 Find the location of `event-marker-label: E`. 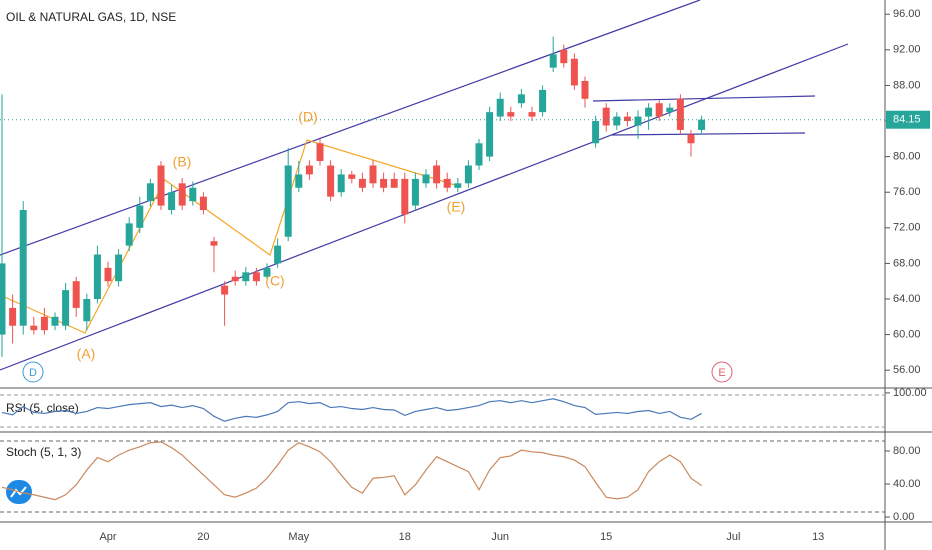

event-marker-label: E is located at coordinates (721, 373).